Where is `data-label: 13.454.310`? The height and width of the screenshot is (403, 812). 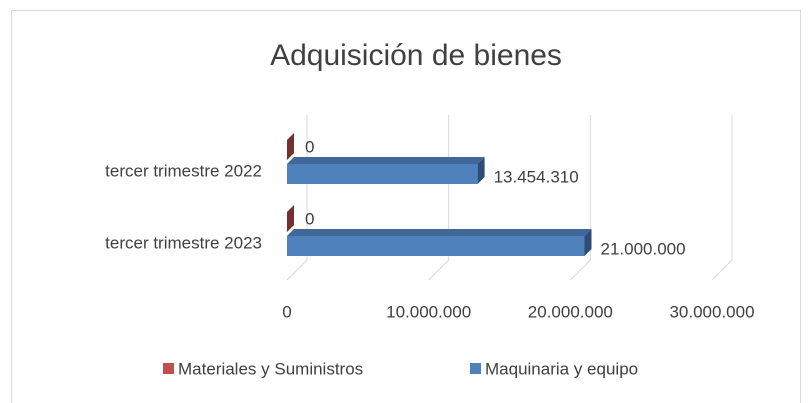
data-label: 13.454.310 is located at coordinates (536, 176).